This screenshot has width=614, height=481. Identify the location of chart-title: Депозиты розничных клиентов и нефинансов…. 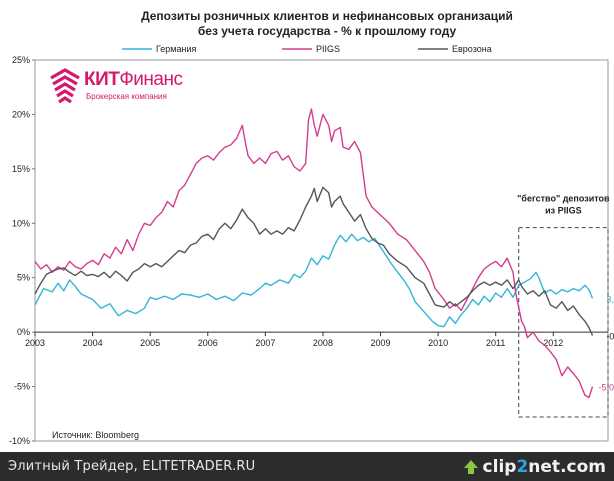
(327, 16).